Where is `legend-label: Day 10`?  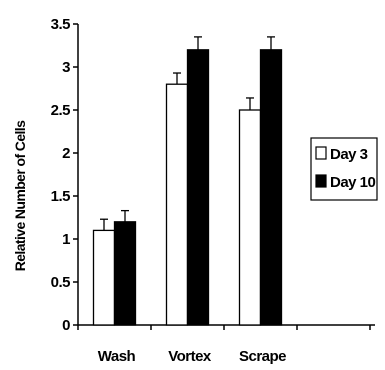 legend-label: Day 10 is located at coordinates (353, 182).